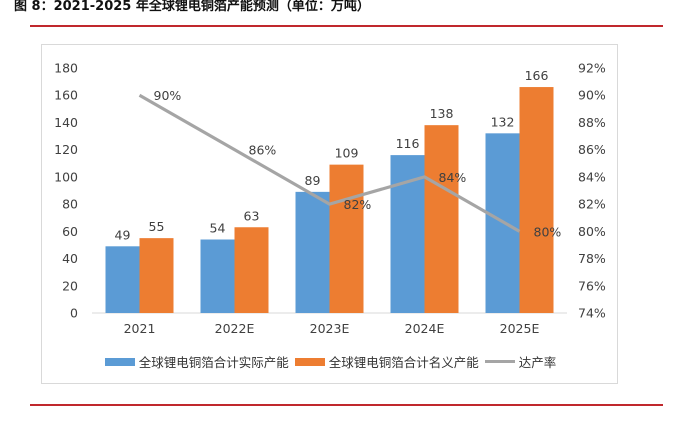 The width and height of the screenshot is (673, 424). Describe the element at coordinates (503, 121) in the screenshot. I see `bar-actual-label: 132` at that location.